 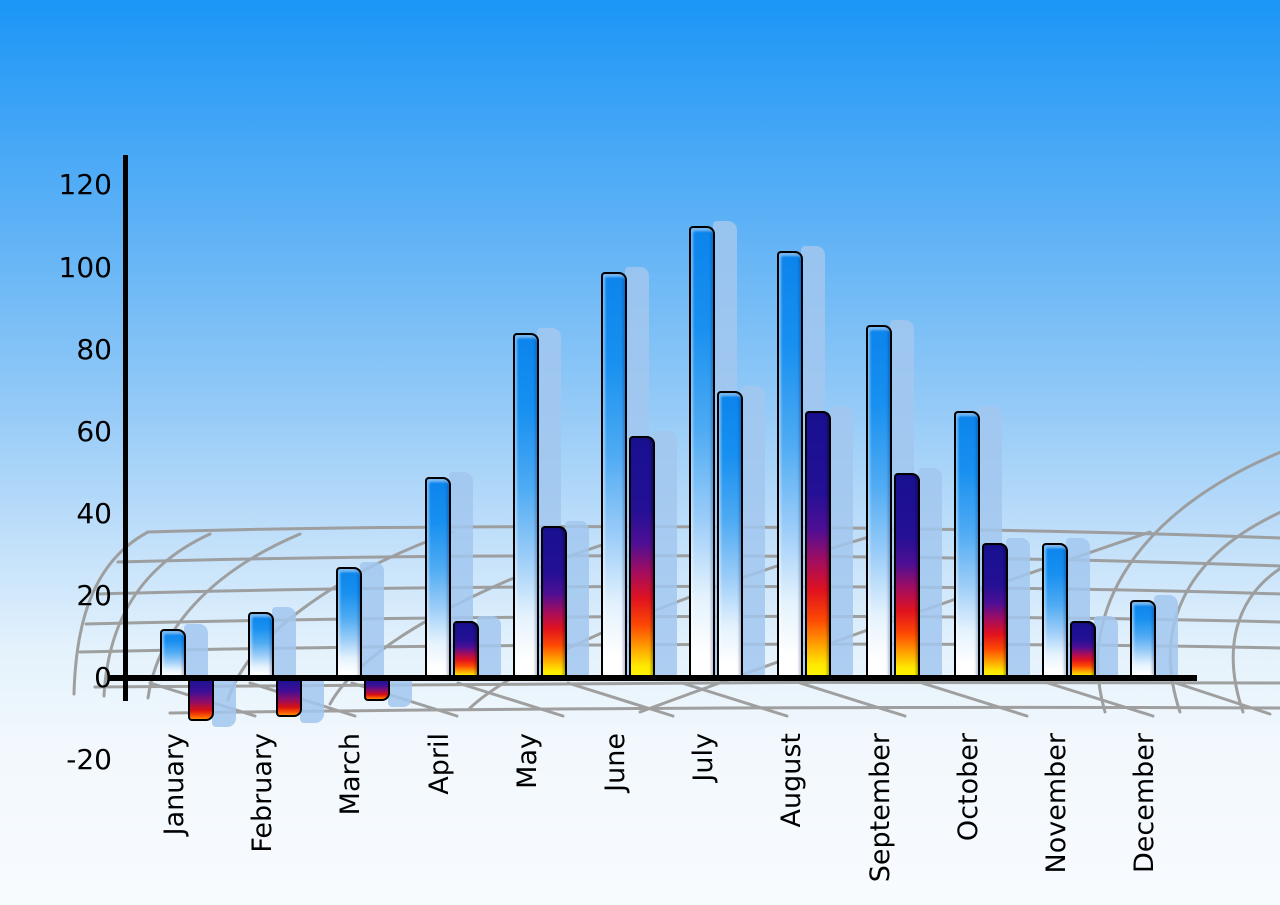 What do you see at coordinates (1145, 803) in the screenshot?
I see `x-label-december: December` at bounding box center [1145, 803].